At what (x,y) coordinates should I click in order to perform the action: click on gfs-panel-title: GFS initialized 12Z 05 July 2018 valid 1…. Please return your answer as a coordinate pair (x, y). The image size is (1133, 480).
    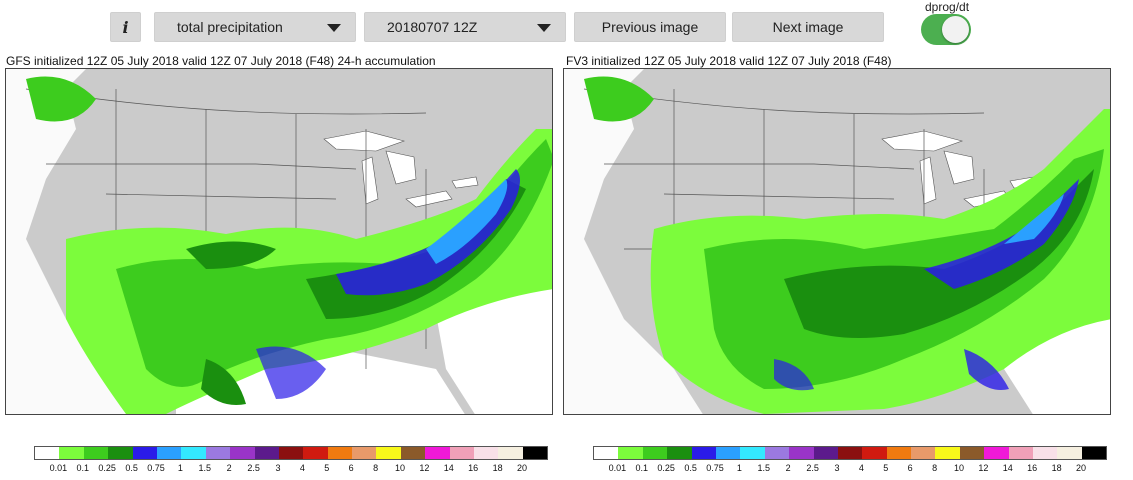
    Looking at the image, I should click on (221, 61).